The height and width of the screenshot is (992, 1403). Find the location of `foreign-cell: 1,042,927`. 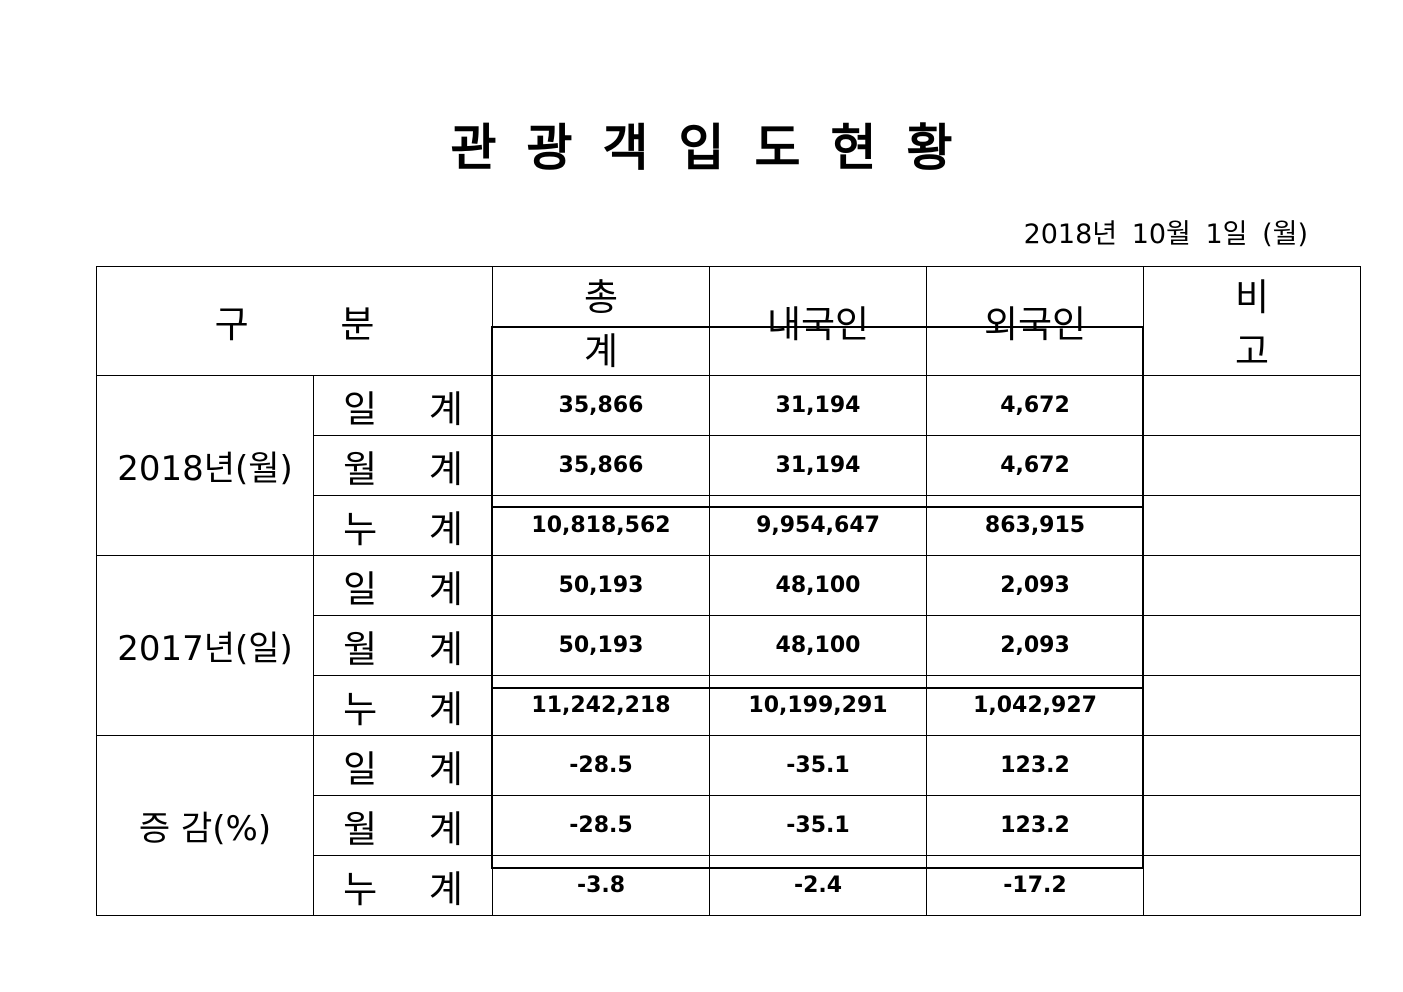

foreign-cell: 1,042,927 is located at coordinates (1035, 705).